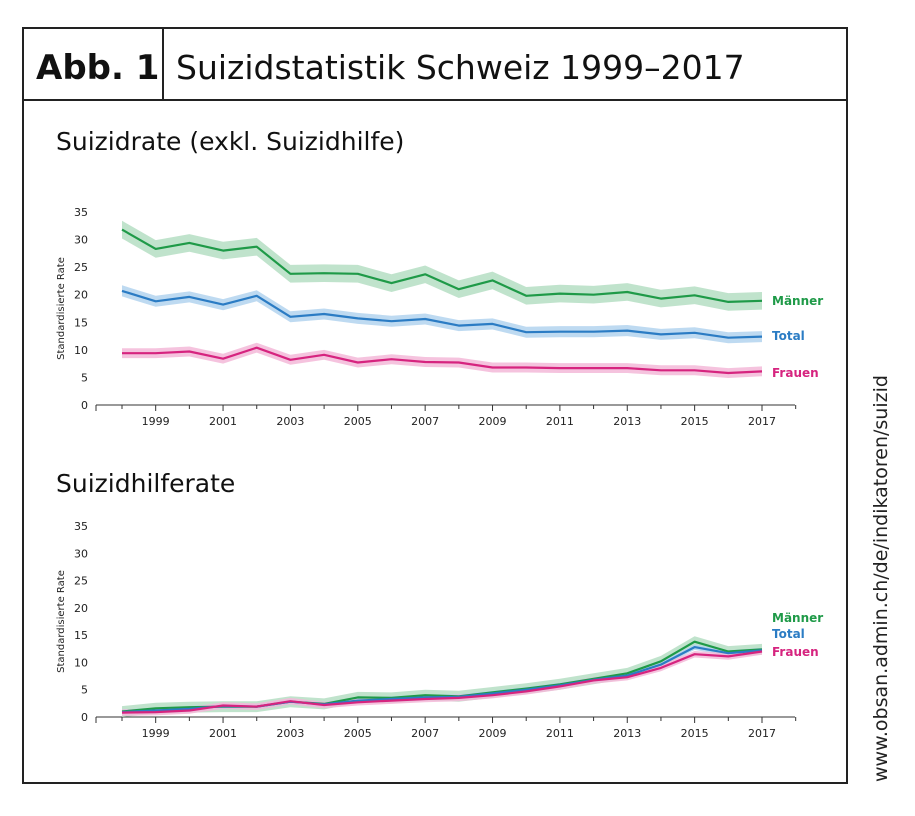 Image resolution: width=915 pixels, height=816 pixels. What do you see at coordinates (881, 578) in the screenshot?
I see `source-url: www.obsan.admin.ch/de/indikatoren/suizid` at bounding box center [881, 578].